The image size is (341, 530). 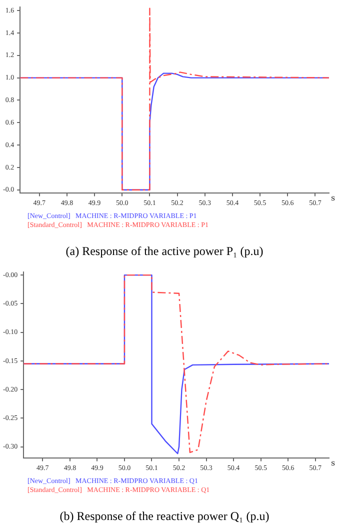 I want to click on text: (a) Response of the active power P₁ (p.u), so click(x=165, y=251).